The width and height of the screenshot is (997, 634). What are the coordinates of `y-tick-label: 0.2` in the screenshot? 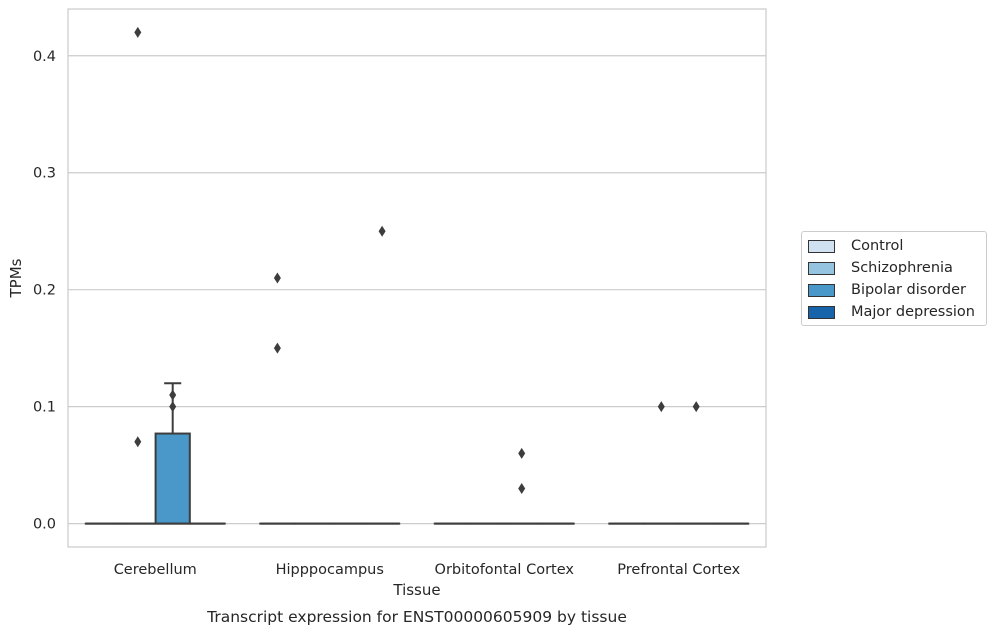 It's located at (44, 291).